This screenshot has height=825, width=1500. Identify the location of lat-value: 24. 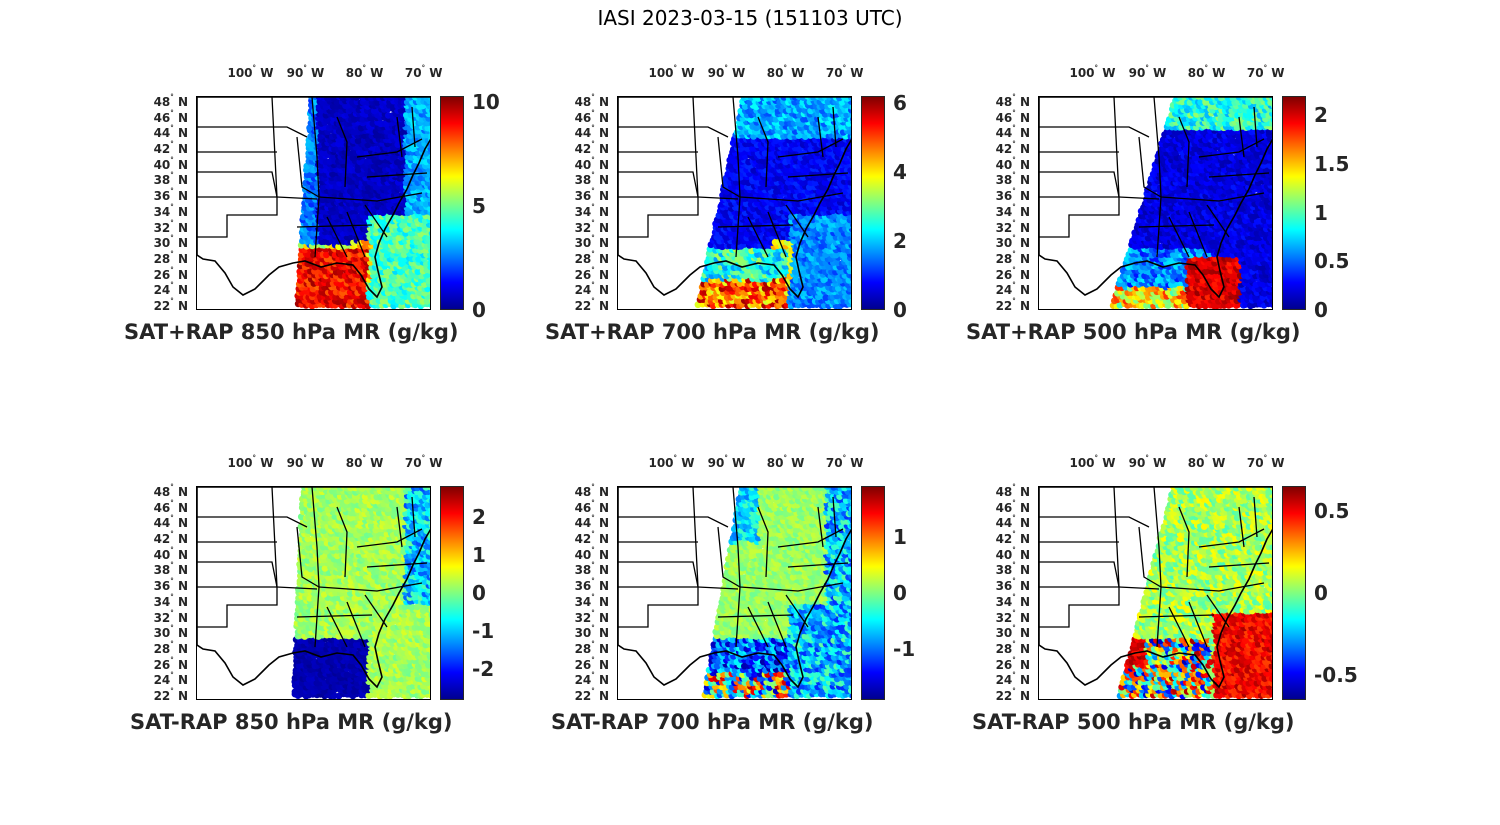
(1004, 290).